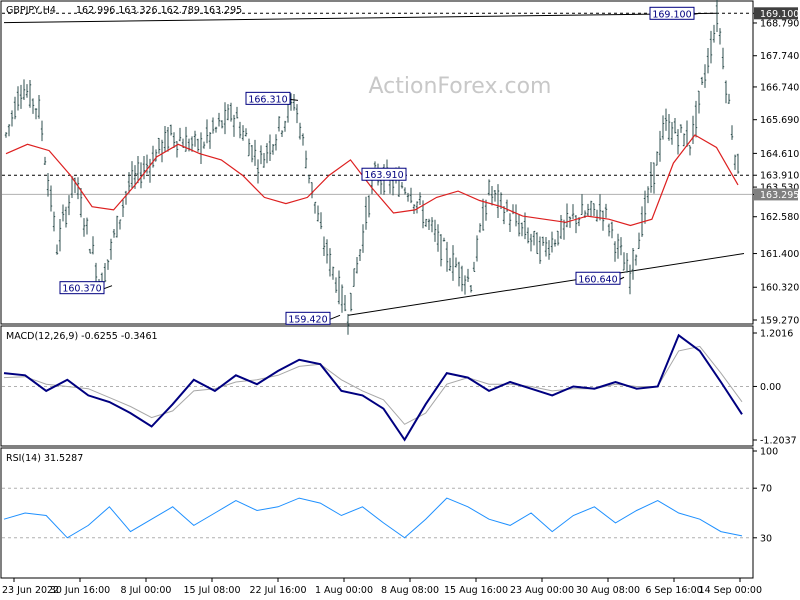  What do you see at coordinates (146, 590) in the screenshot?
I see `x-tick-label: 8 Jul 00:00` at bounding box center [146, 590].